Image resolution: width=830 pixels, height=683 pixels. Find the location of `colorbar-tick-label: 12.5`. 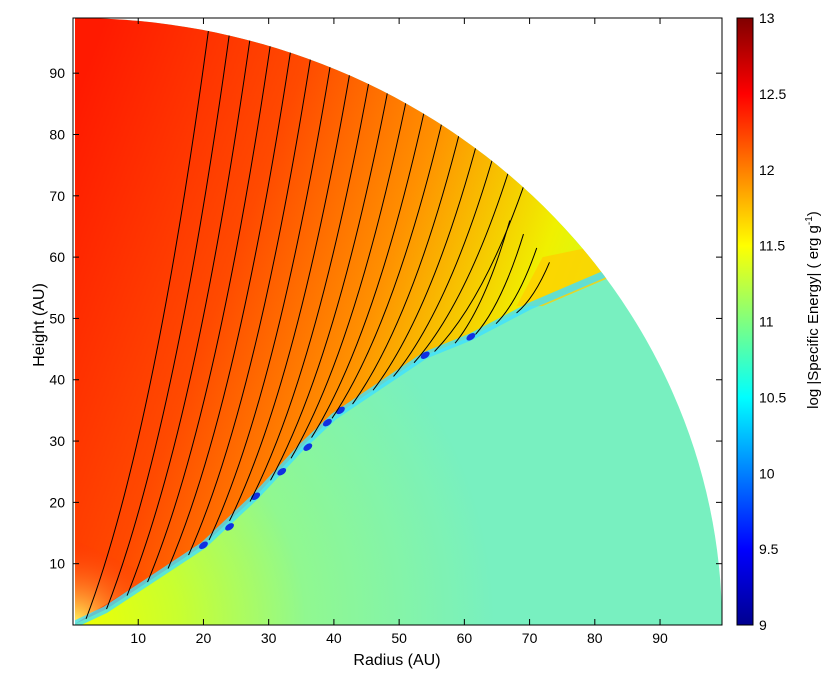

colorbar-tick-label: 12.5 is located at coordinates (772, 94).